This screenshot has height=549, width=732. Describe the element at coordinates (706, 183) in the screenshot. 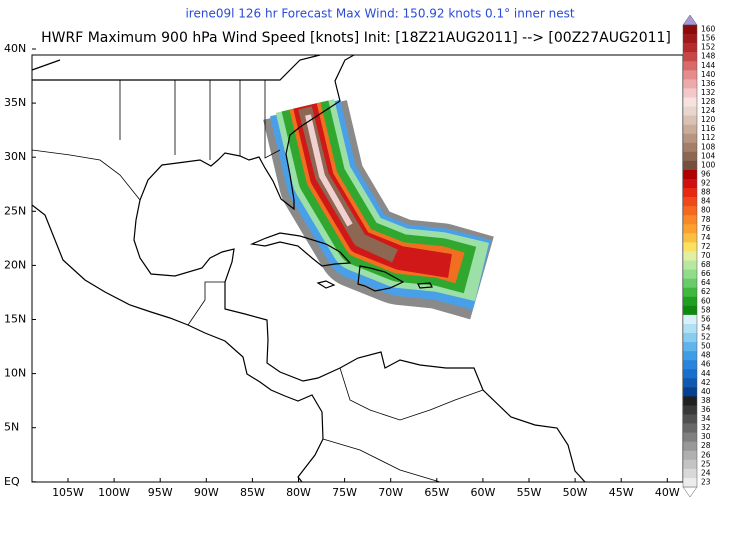

I see `colorbar-label: 92` at that location.